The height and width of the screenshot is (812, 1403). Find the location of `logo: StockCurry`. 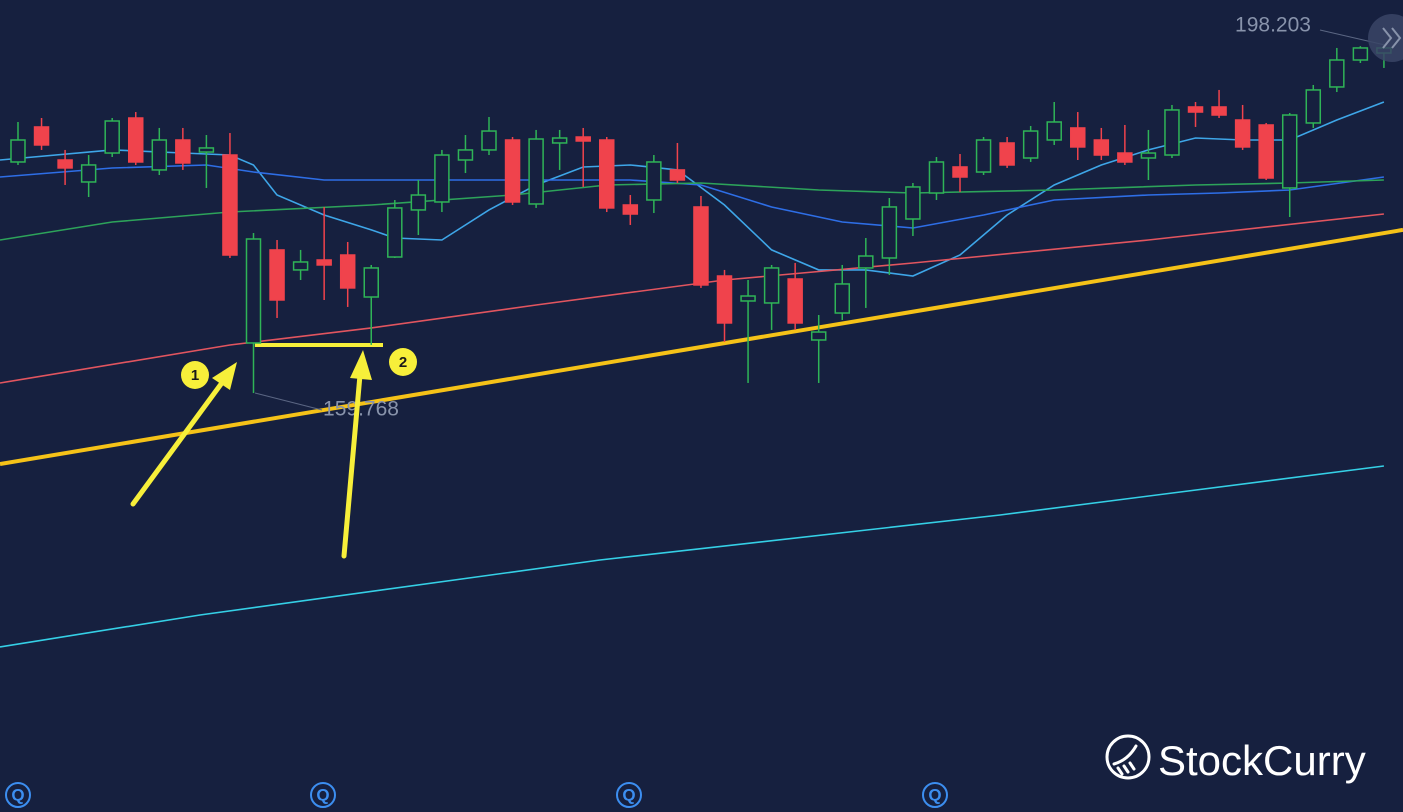

logo: StockCurry is located at coordinates (1235, 759).